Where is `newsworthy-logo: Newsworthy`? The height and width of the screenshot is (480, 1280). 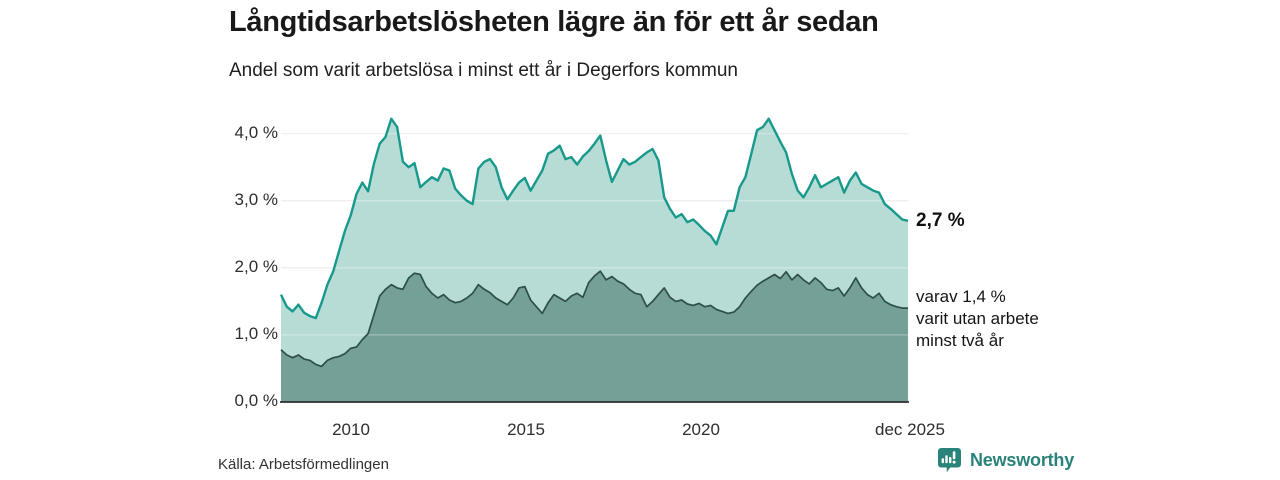
newsworthy-logo: Newsworthy is located at coordinates (1005, 460).